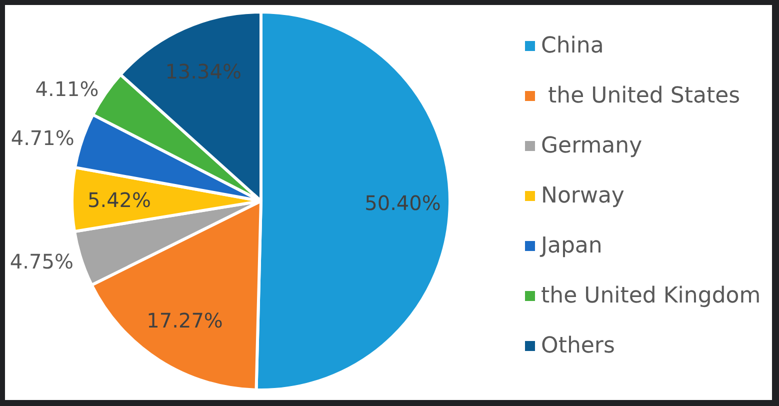 The width and height of the screenshot is (779, 406). I want to click on data-label: 50.40%, so click(402, 202).